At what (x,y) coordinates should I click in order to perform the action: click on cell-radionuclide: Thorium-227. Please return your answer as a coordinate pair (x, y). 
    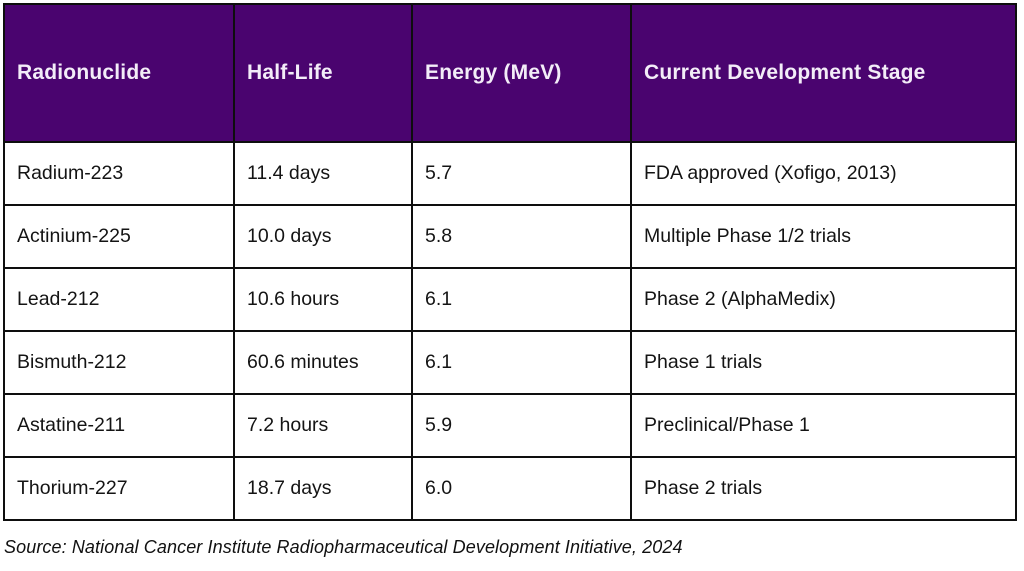
    Looking at the image, I should click on (119, 488).